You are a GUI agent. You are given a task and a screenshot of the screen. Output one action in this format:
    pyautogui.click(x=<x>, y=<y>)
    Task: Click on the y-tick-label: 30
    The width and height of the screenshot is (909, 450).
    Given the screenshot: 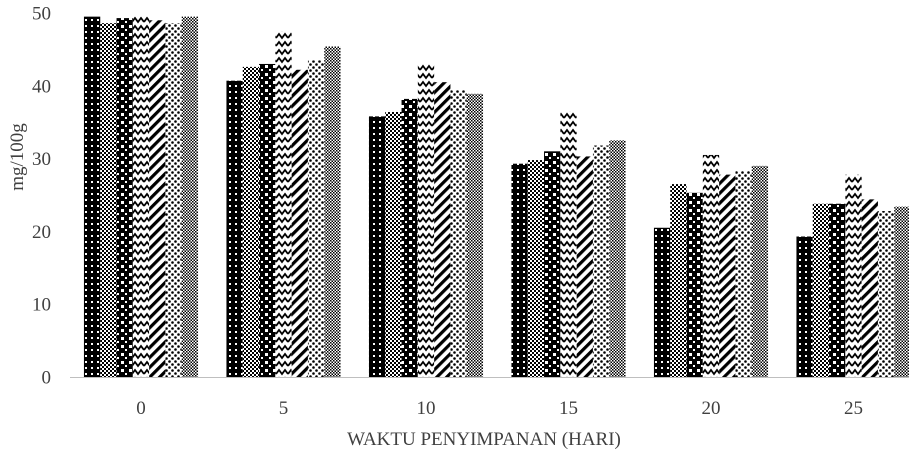 What is the action you would take?
    pyautogui.click(x=41, y=159)
    